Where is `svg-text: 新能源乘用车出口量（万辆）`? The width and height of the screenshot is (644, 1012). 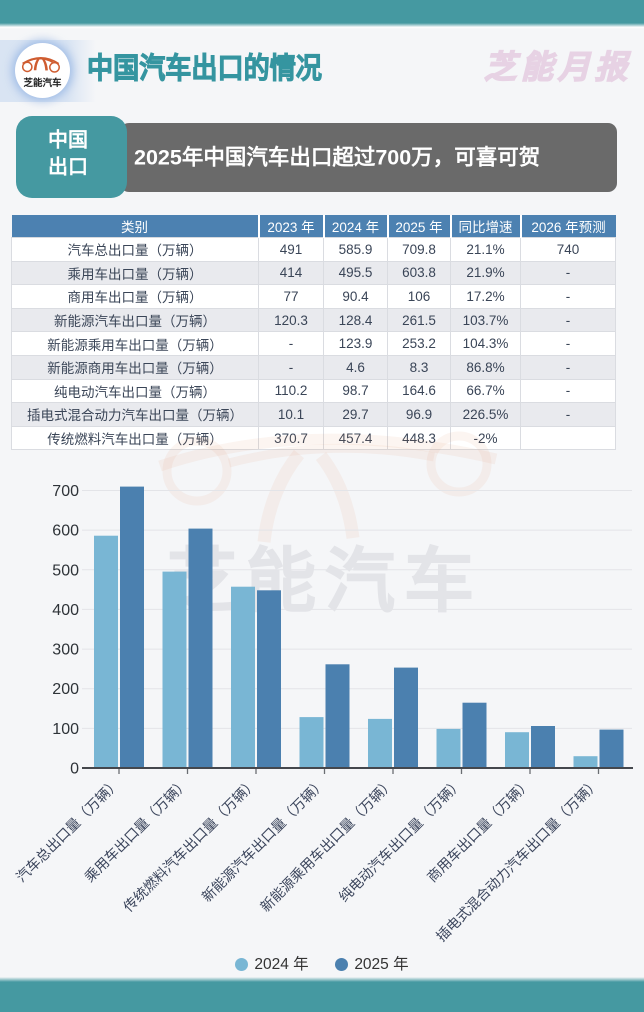 svg-text: 新能源乘用车出口量（万辆） is located at coordinates (327, 845).